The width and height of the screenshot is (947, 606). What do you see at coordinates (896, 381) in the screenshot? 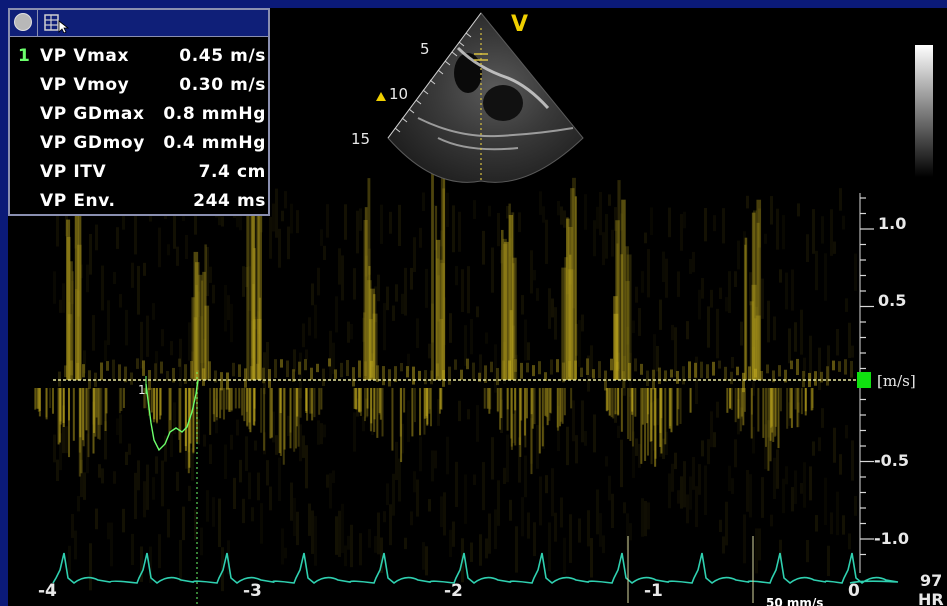
I see `velocity-unit-label: [m/s]` at bounding box center [896, 381].